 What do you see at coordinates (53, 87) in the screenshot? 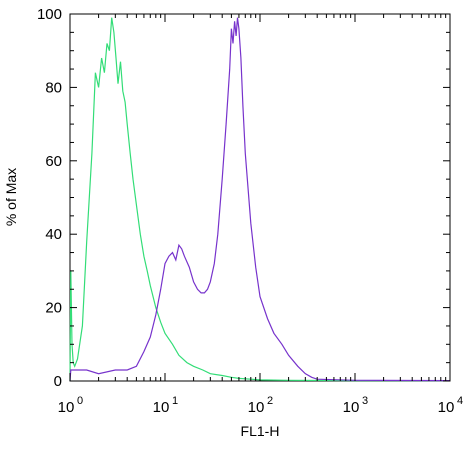
I see `y-tick-label: 80` at bounding box center [53, 87].